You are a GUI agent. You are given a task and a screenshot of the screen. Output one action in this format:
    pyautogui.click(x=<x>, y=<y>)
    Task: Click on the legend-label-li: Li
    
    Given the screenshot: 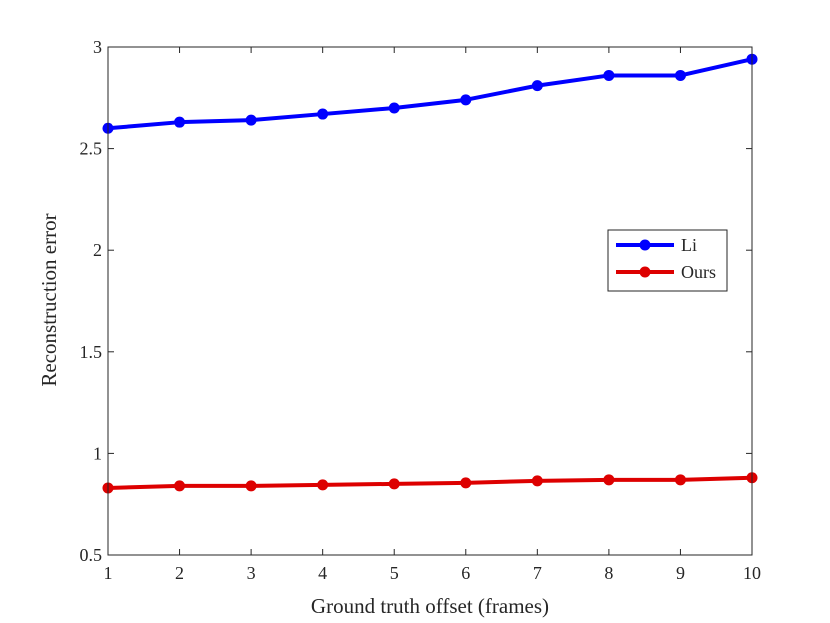 What is the action you would take?
    pyautogui.click(x=689, y=245)
    